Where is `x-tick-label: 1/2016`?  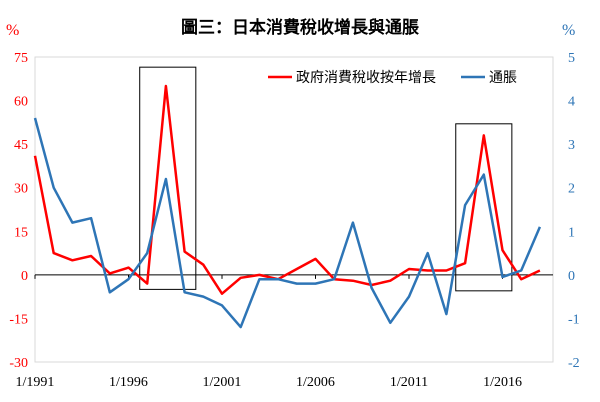 x-tick-label: 1/2016 is located at coordinates (502, 382).